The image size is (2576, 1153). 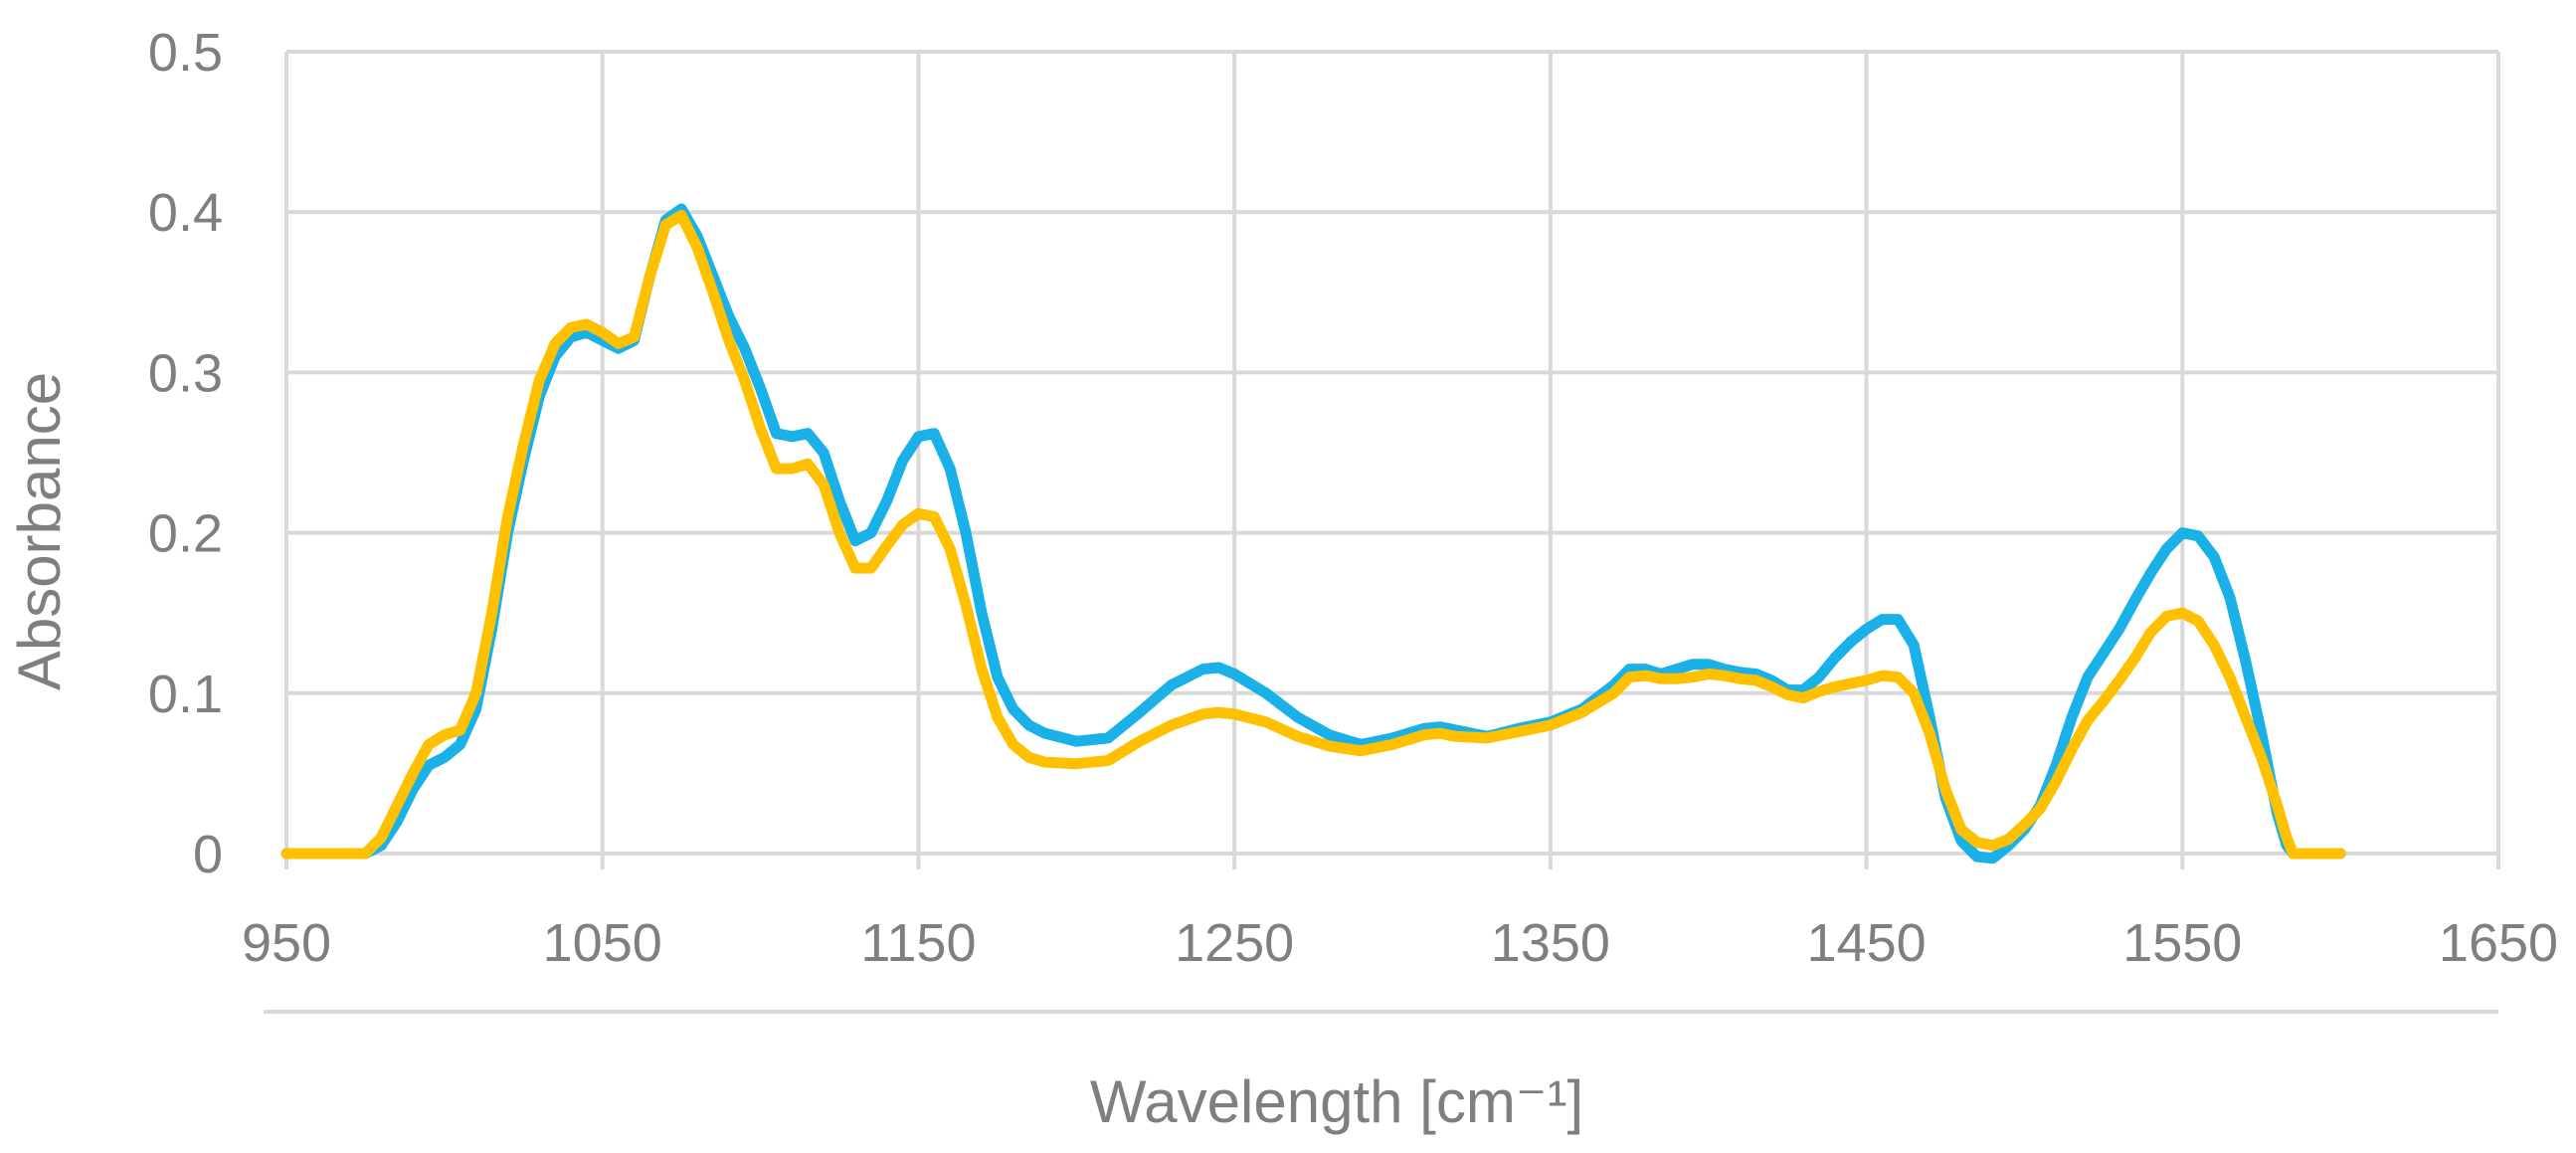 I want to click on y-tick-label: 0.4, so click(x=185, y=213).